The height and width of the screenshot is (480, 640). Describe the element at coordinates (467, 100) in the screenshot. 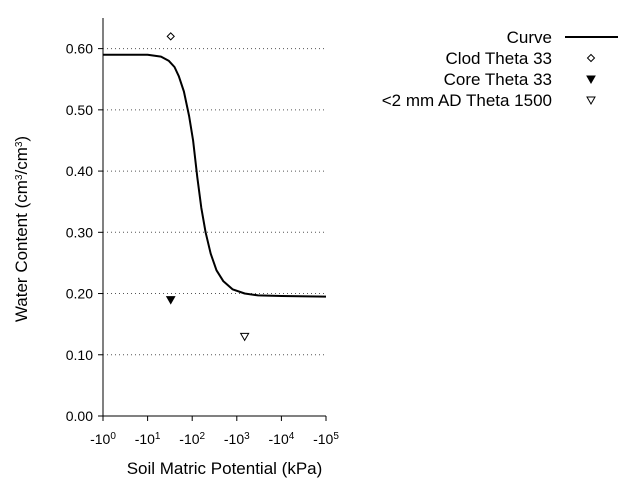

I see `legend-label: <2 mm AD Theta 1500` at that location.